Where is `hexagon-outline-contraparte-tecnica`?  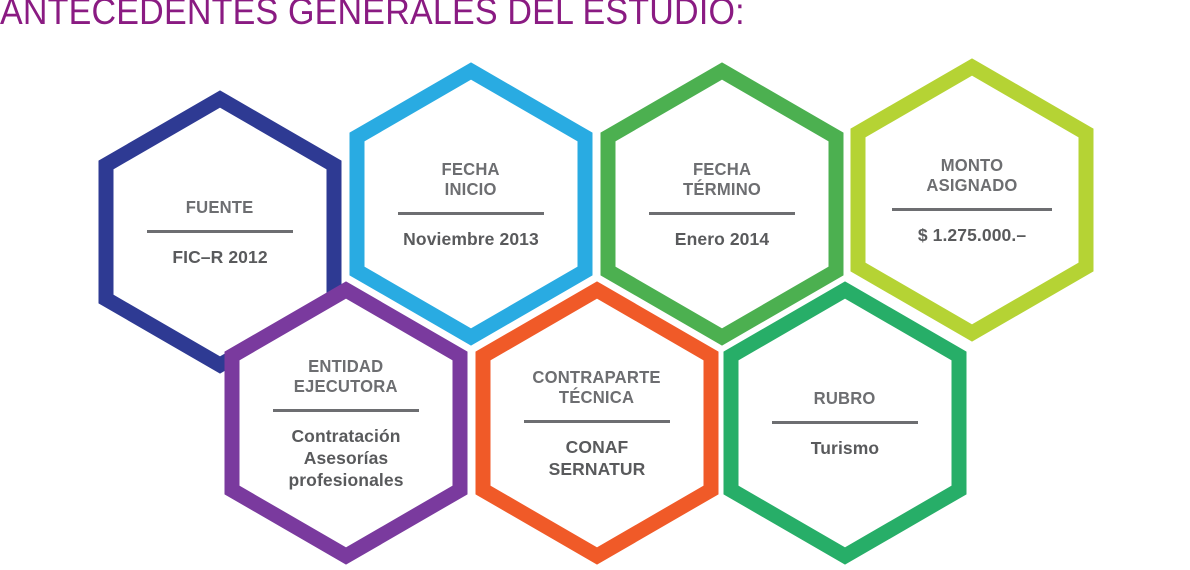 hexagon-outline-contraparte-tecnica is located at coordinates (597, 423).